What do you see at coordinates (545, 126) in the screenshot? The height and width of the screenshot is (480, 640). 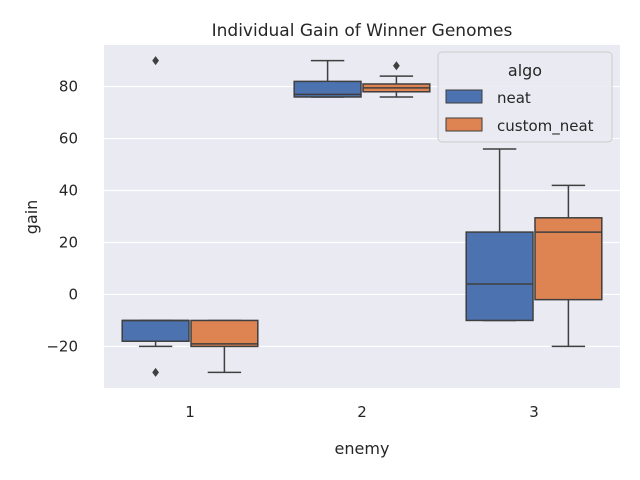 I see `legend-label-custom-neat: custom_neat` at bounding box center [545, 126].